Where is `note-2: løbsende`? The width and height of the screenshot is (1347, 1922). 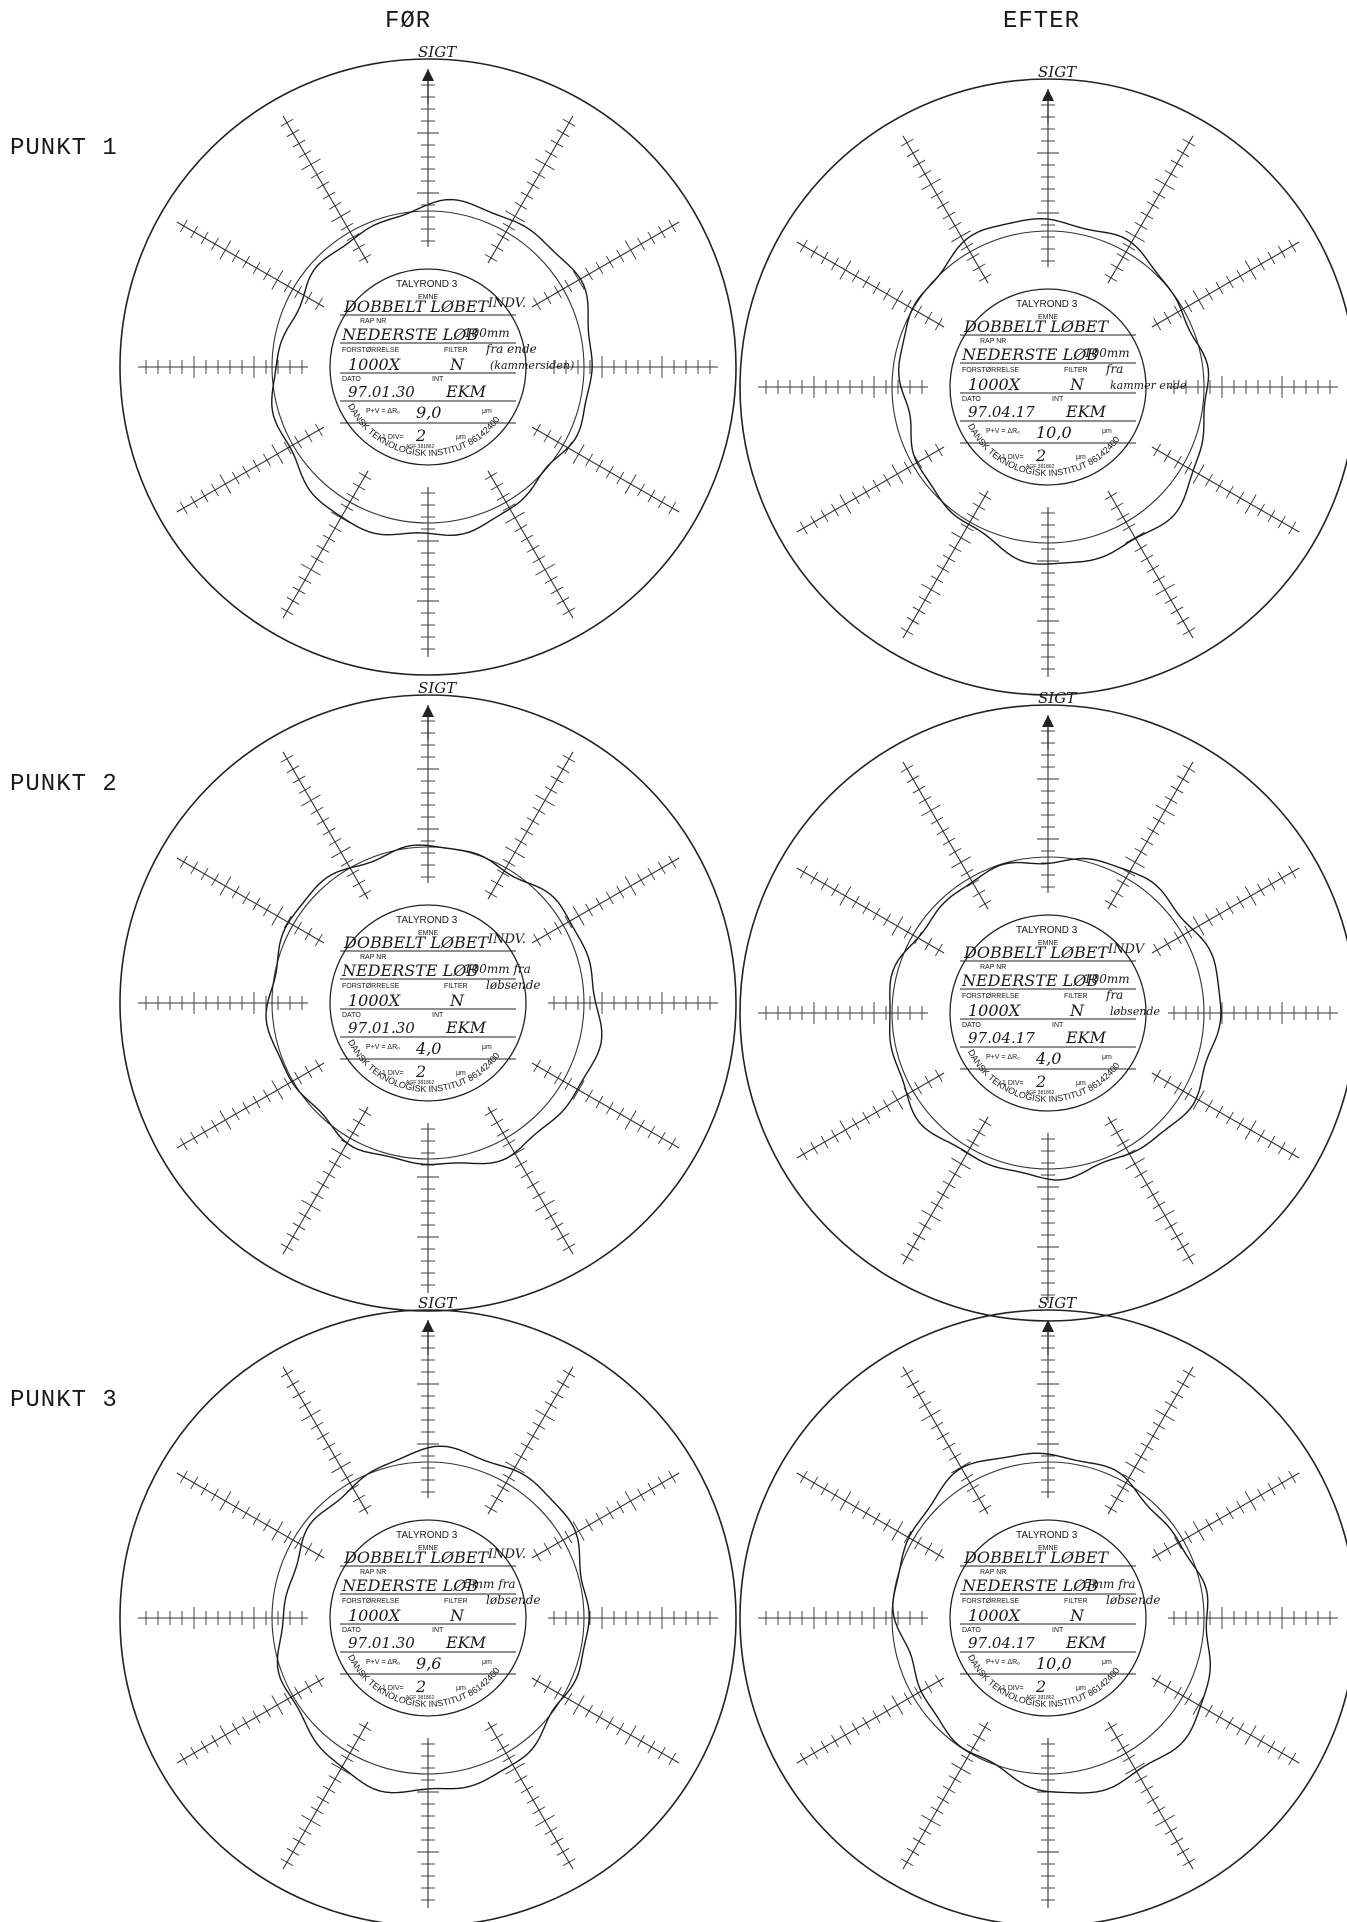 note-2: løbsende is located at coordinates (513, 985).